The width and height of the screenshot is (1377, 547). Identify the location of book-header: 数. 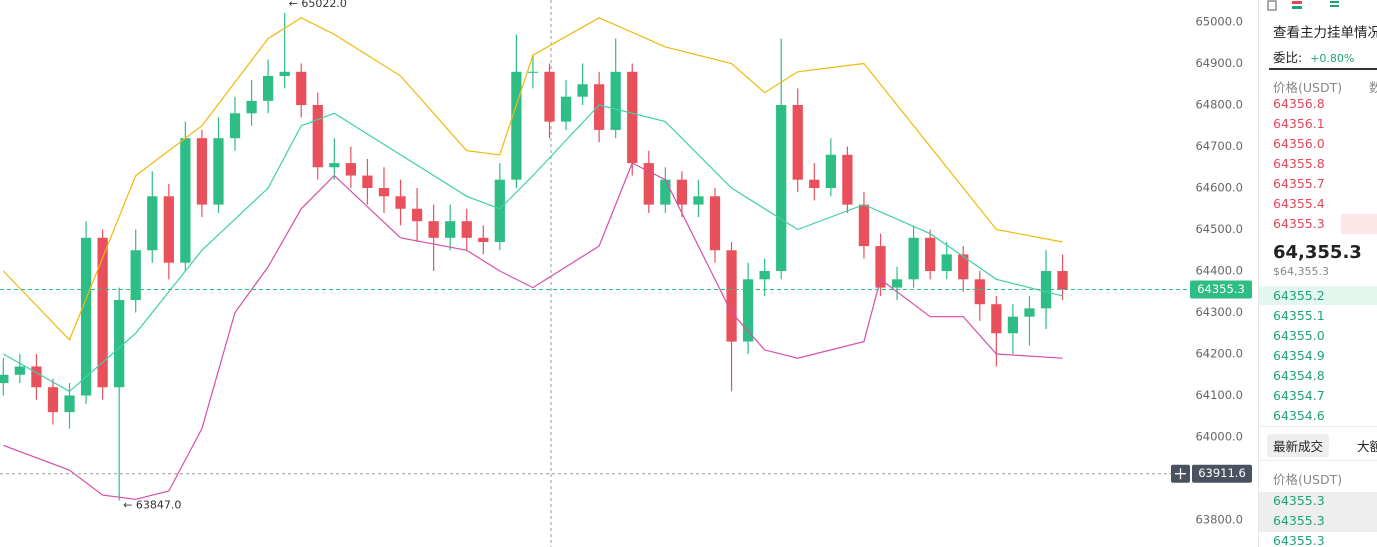
(1373, 86).